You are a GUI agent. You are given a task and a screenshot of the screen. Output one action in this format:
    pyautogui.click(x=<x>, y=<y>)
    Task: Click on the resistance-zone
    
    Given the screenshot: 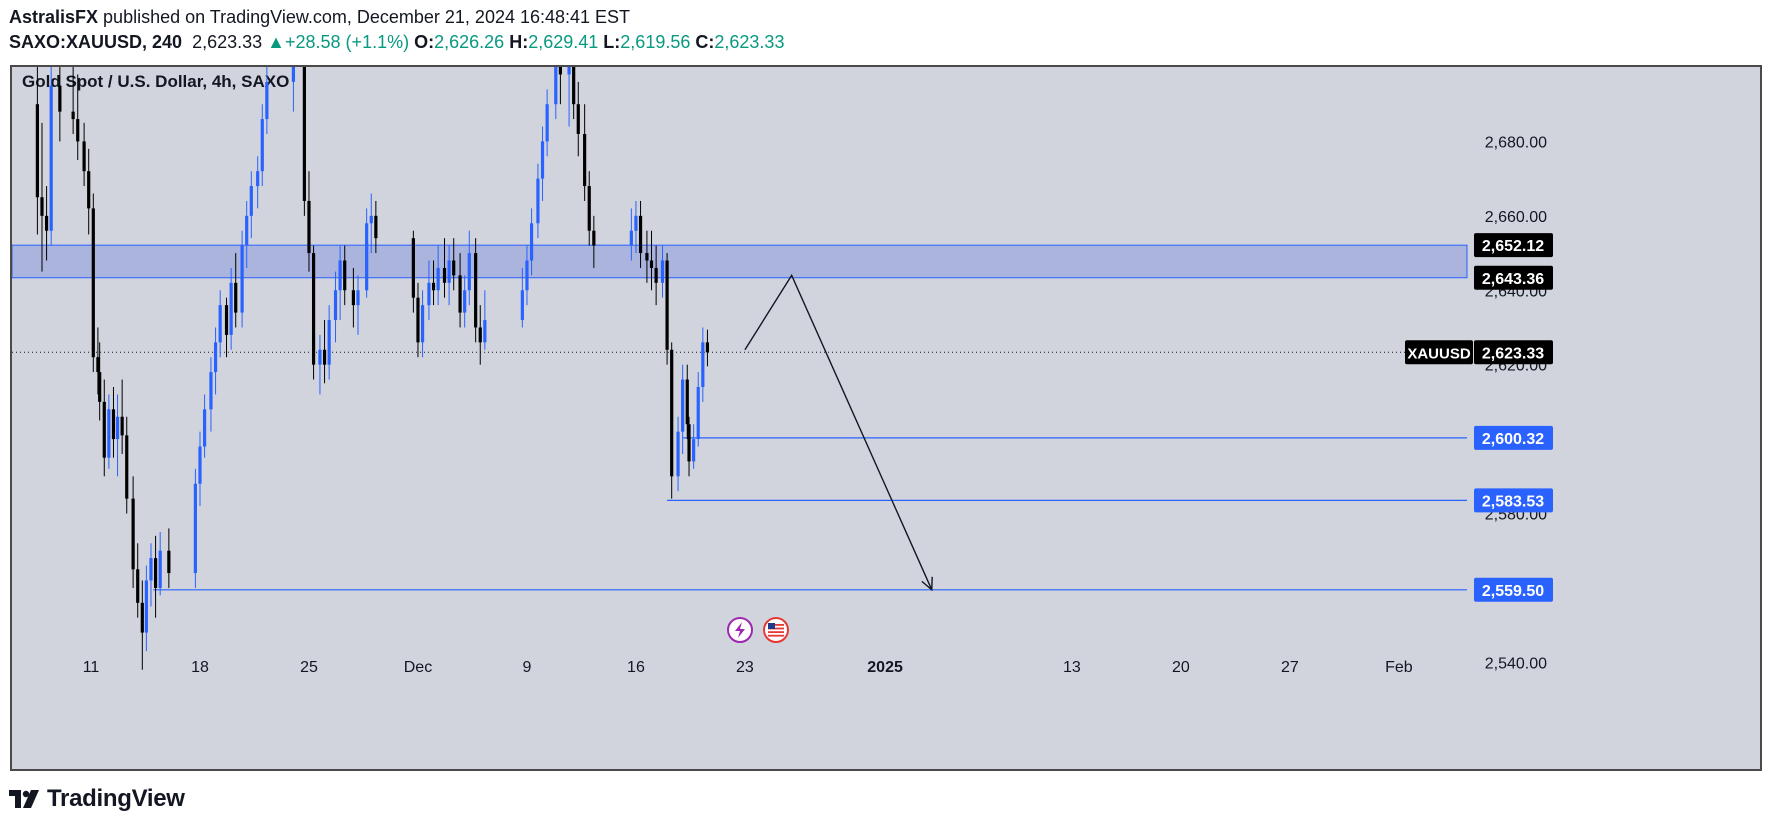 What is the action you would take?
    pyautogui.click(x=740, y=261)
    